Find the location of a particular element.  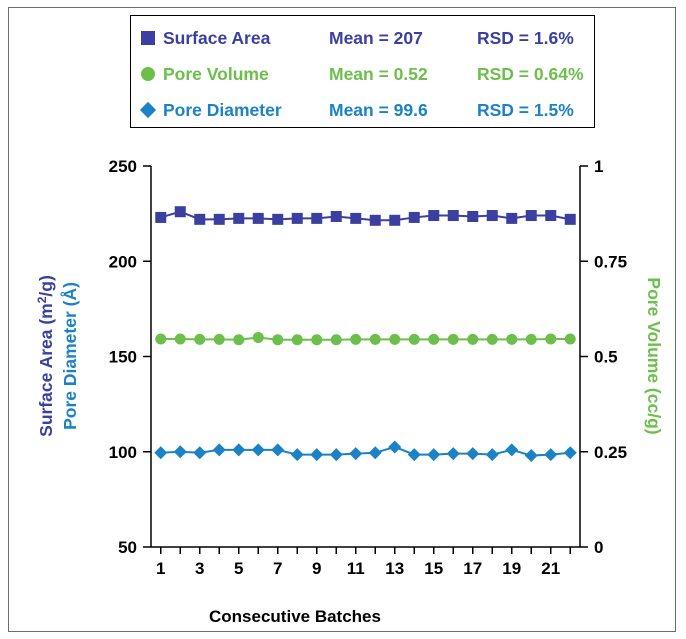

y-label-part: Surface Area (m is located at coordinates (46, 370).